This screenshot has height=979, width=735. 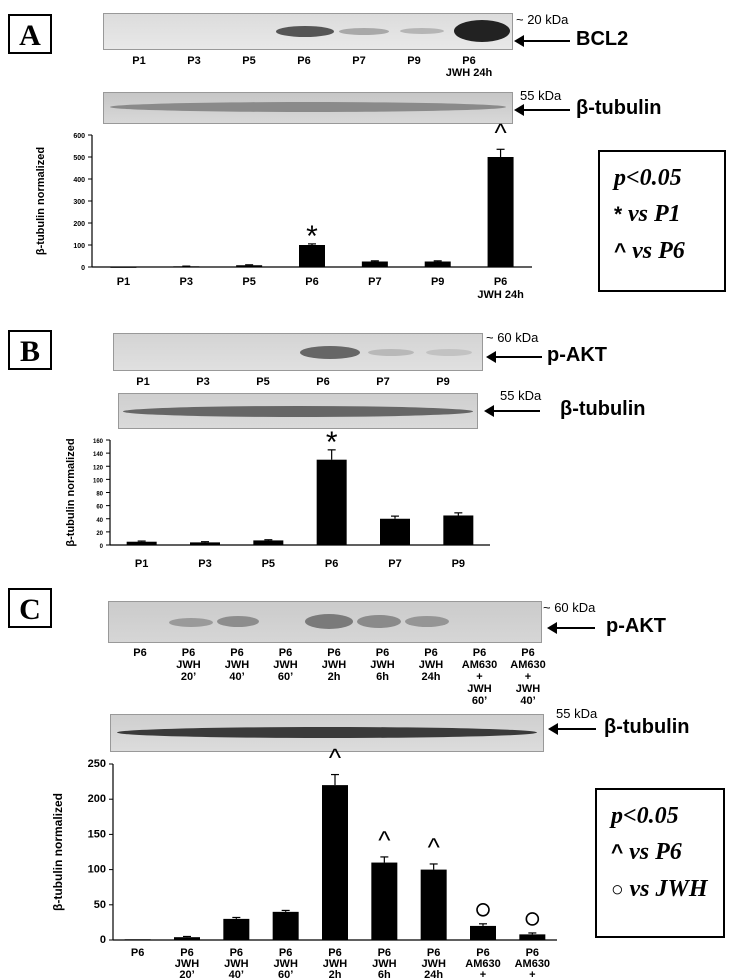 What do you see at coordinates (100, 905) in the screenshot?
I see `y-tick-label: 50` at bounding box center [100, 905].